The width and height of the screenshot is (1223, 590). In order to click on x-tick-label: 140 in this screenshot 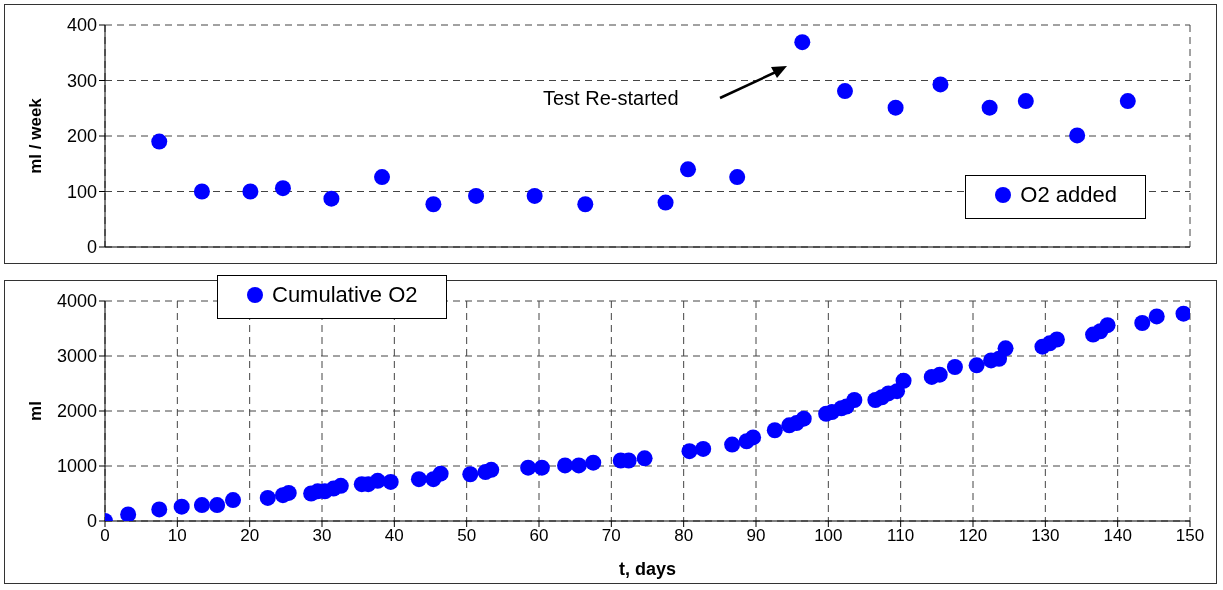, I will do `click(1117, 536)`.